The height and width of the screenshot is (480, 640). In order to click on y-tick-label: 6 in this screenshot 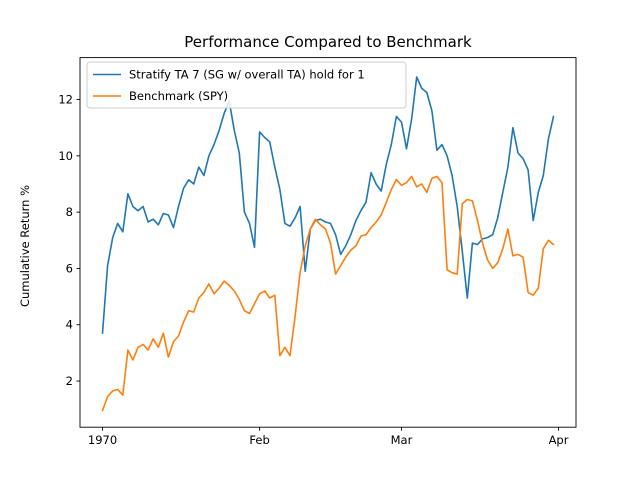, I will do `click(69, 268)`.